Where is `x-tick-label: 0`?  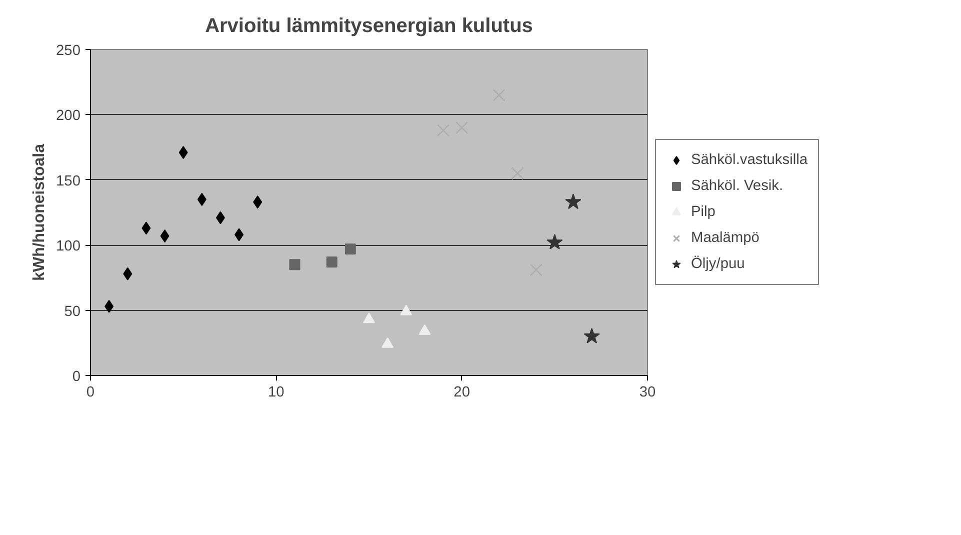 x-tick-label: 0 is located at coordinates (90, 392).